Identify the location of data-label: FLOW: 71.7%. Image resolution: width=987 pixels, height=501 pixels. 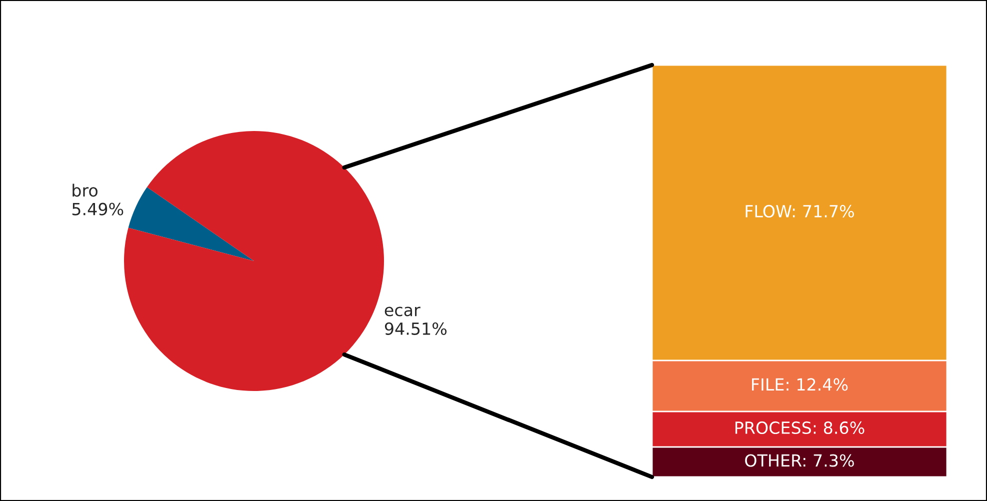
(800, 211).